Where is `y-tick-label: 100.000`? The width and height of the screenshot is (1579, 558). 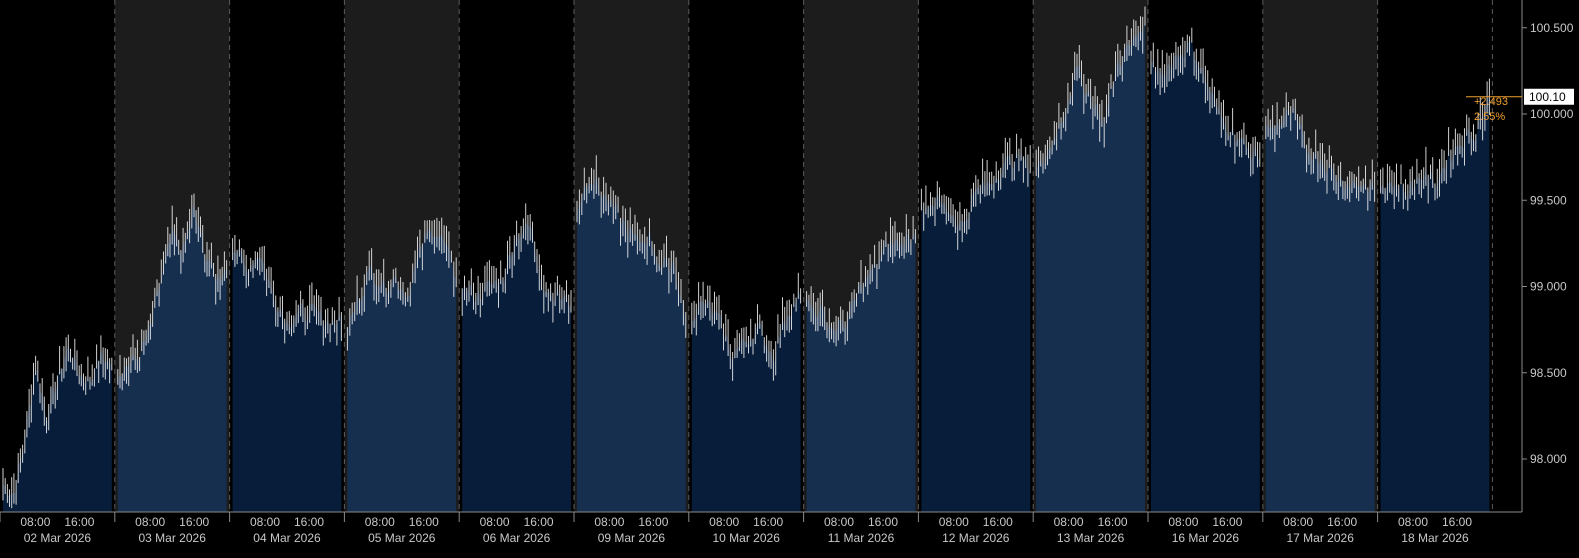
y-tick-label: 100.000 is located at coordinates (1552, 114).